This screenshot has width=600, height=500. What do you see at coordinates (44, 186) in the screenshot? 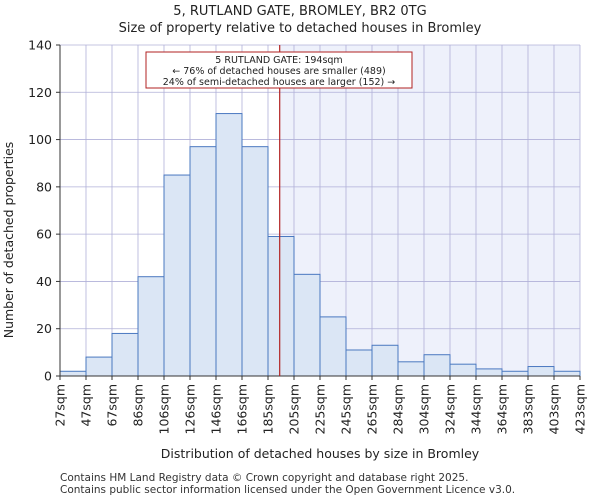
I see `y-tick-label: 80` at bounding box center [44, 186].